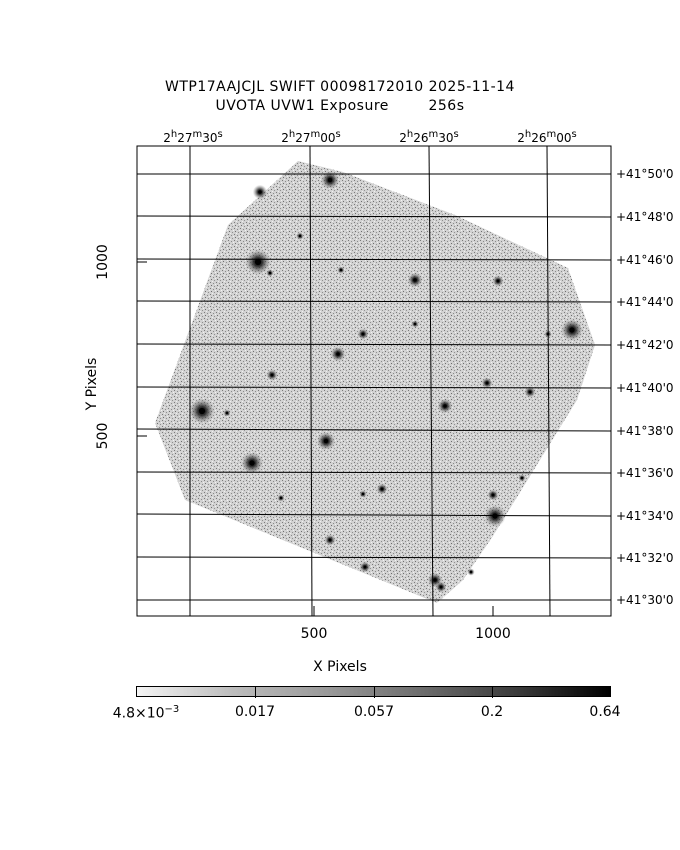  Describe the element at coordinates (645, 558) in the screenshot. I see `dec-label: +41°32'0` at that location.